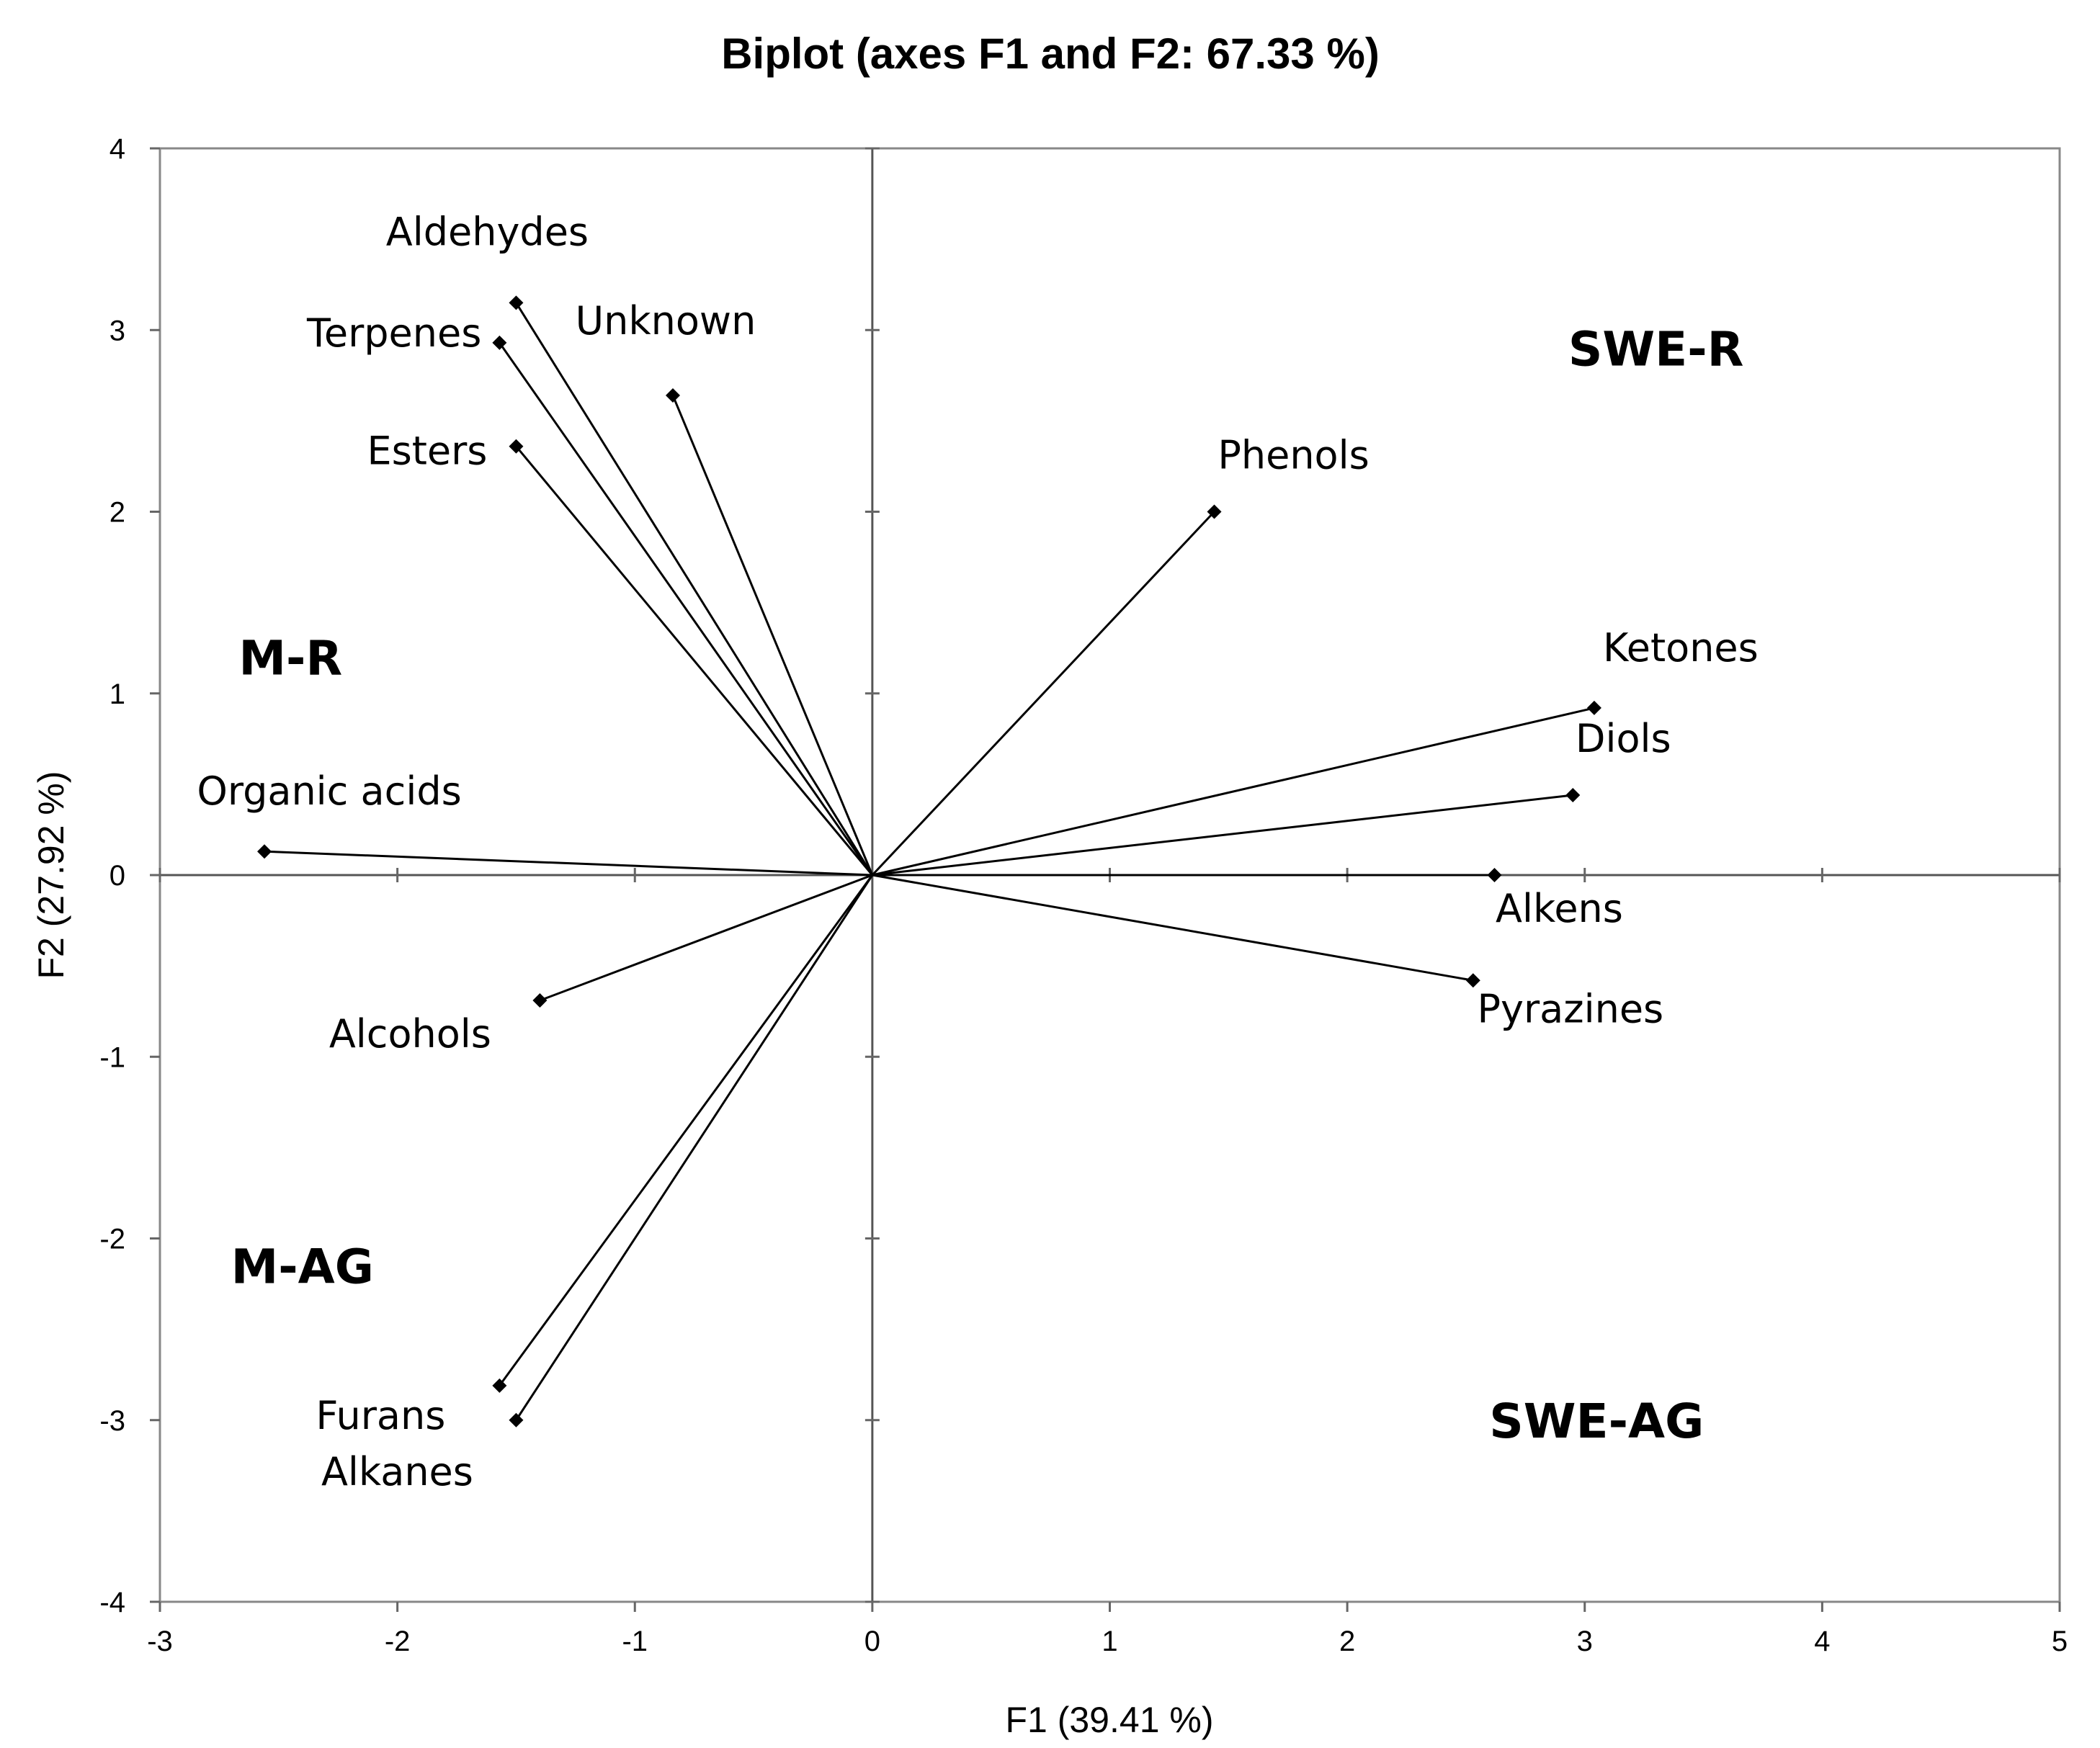  Describe the element at coordinates (117, 330) in the screenshot. I see `y-tick-label: 3` at that location.